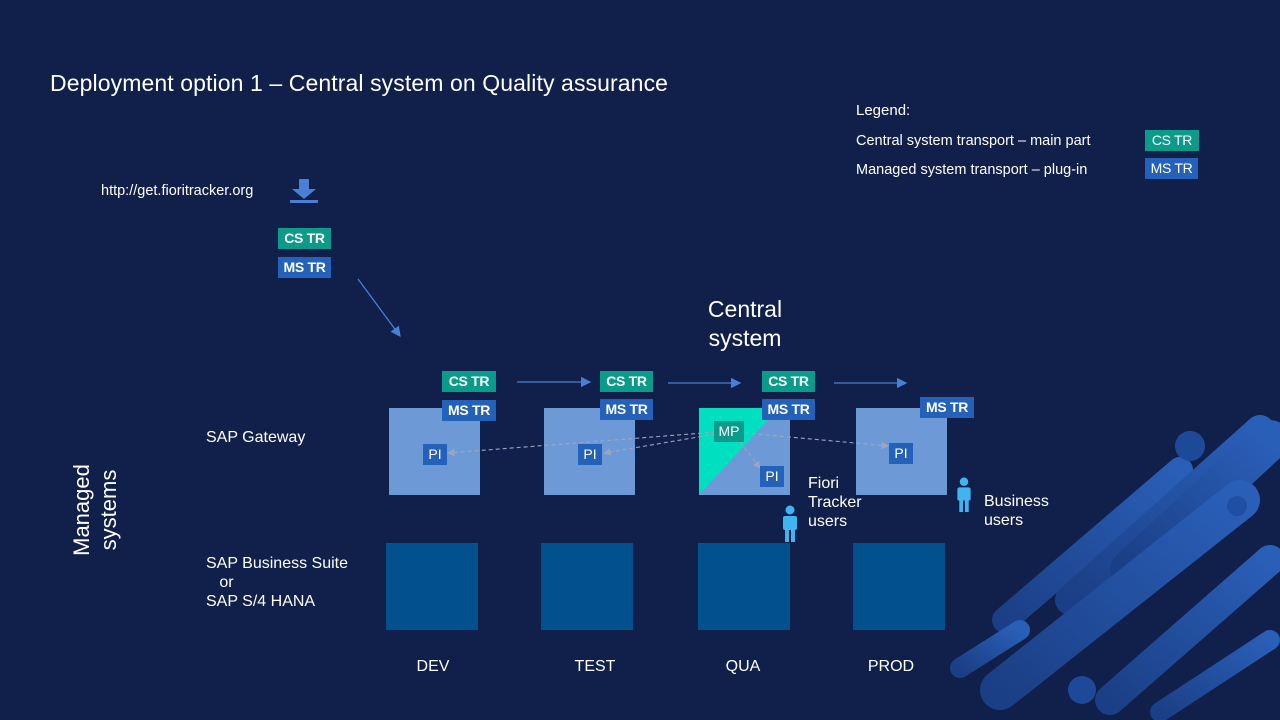 The height and width of the screenshot is (720, 1280). What do you see at coordinates (469, 410) in the screenshot?
I see `dev-ms-tag: MS TR` at bounding box center [469, 410].